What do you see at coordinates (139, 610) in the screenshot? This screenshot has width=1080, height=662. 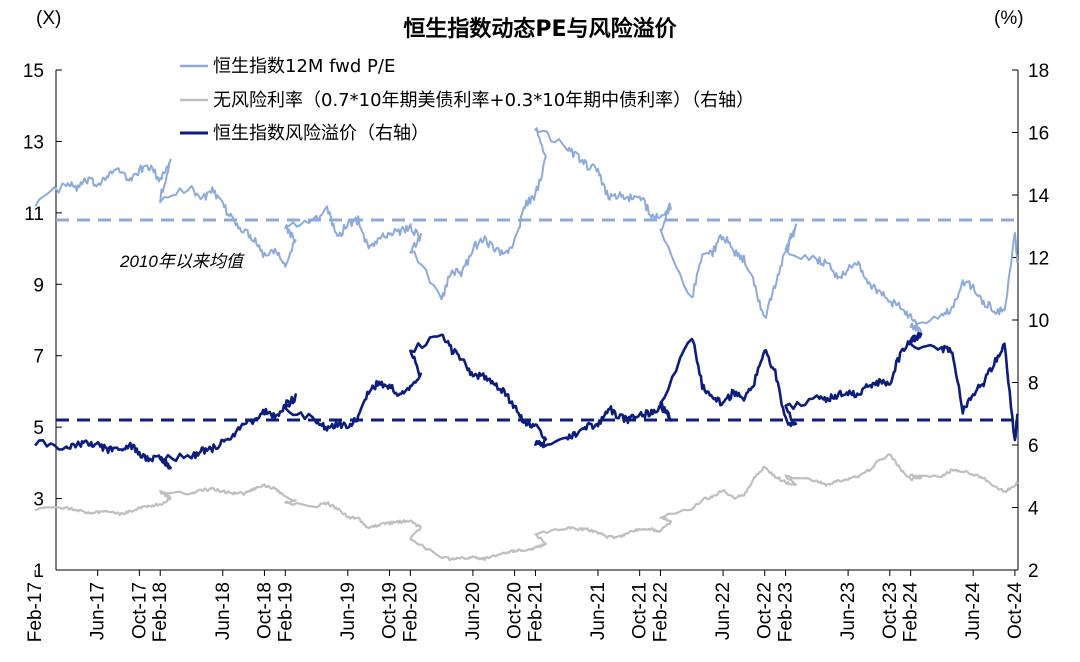 I see `x-tick-label: Oct-17` at bounding box center [139, 610].